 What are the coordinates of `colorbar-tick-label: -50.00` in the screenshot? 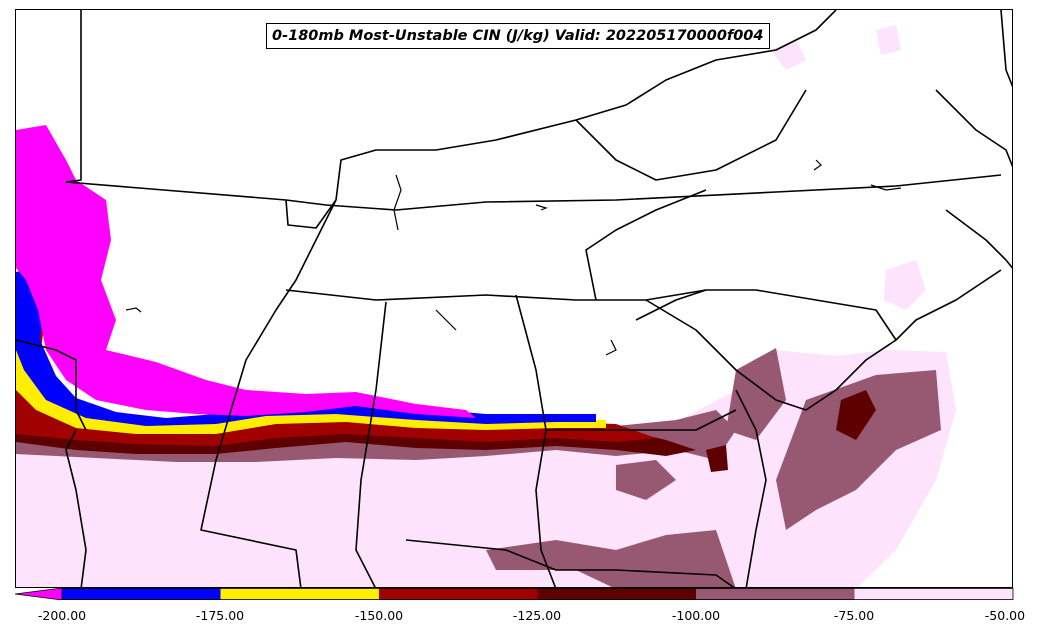 It's located at (1005, 615).